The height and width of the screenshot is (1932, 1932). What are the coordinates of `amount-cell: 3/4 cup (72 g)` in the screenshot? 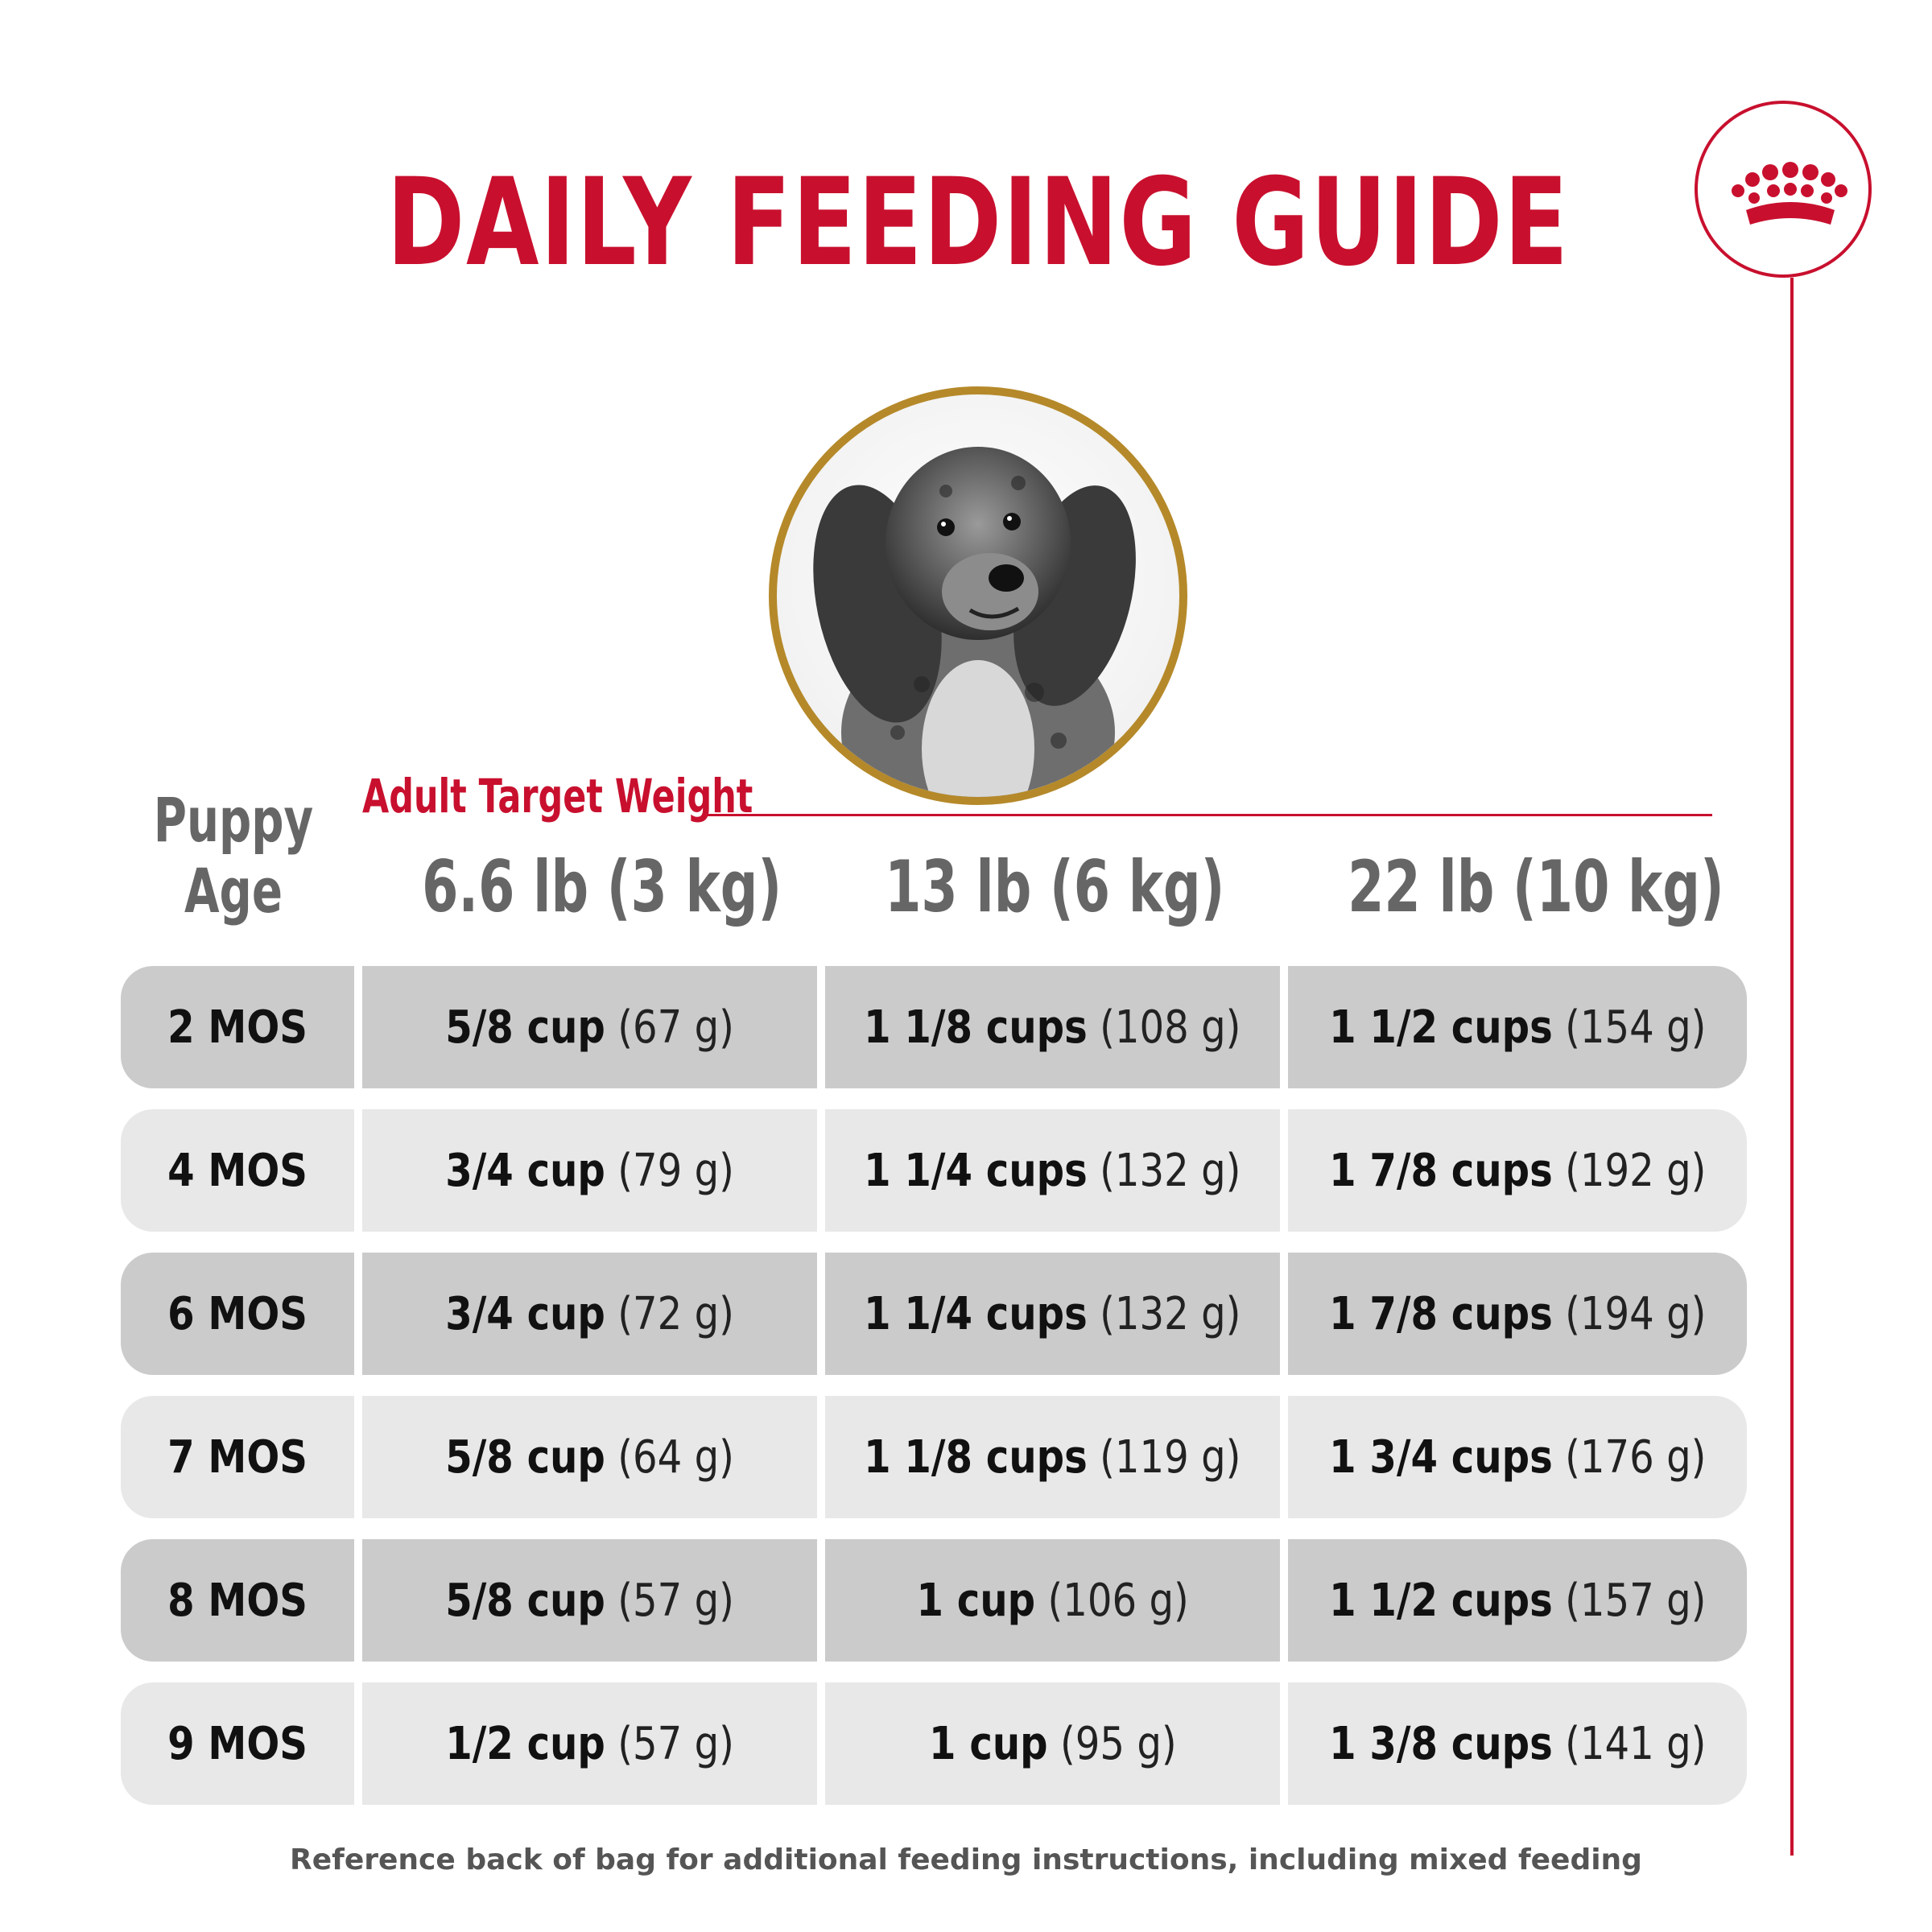 It's located at (589, 1314).